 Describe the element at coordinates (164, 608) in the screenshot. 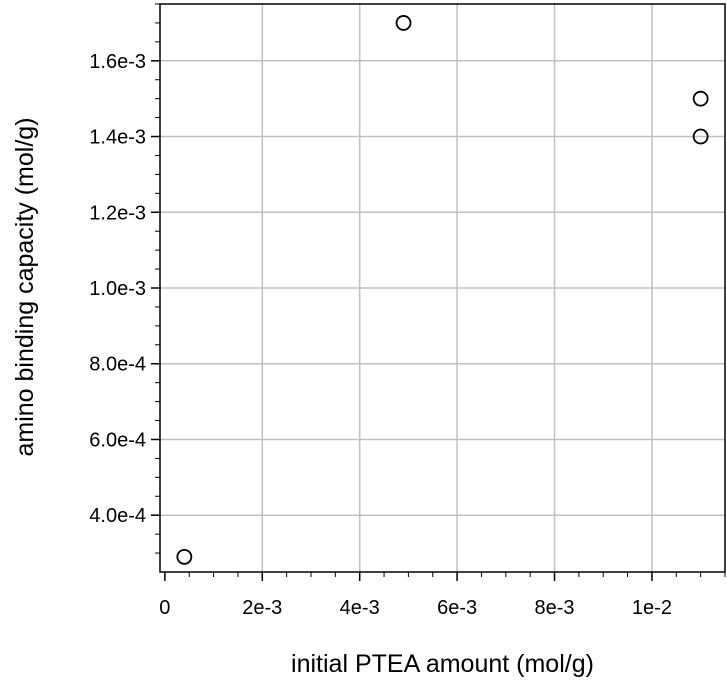

I see `x-tick-label: 0` at that location.